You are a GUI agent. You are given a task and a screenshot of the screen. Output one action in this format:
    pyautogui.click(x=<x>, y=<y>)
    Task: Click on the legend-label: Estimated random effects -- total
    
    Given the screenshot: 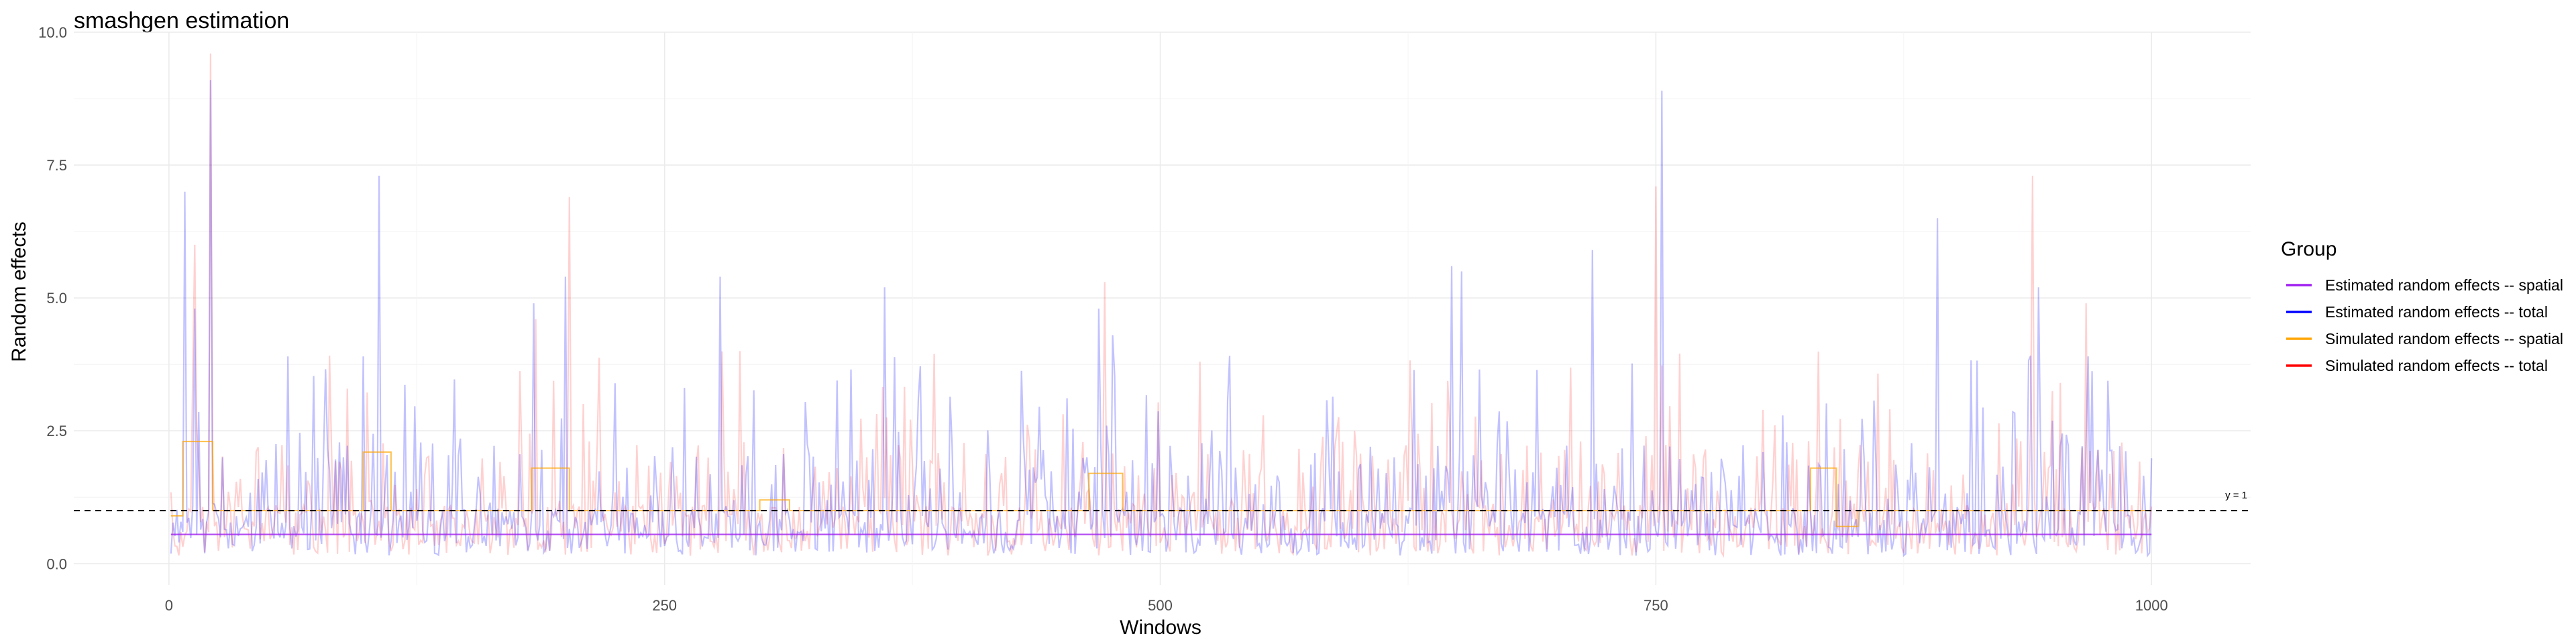 What is the action you would take?
    pyautogui.click(x=2436, y=312)
    